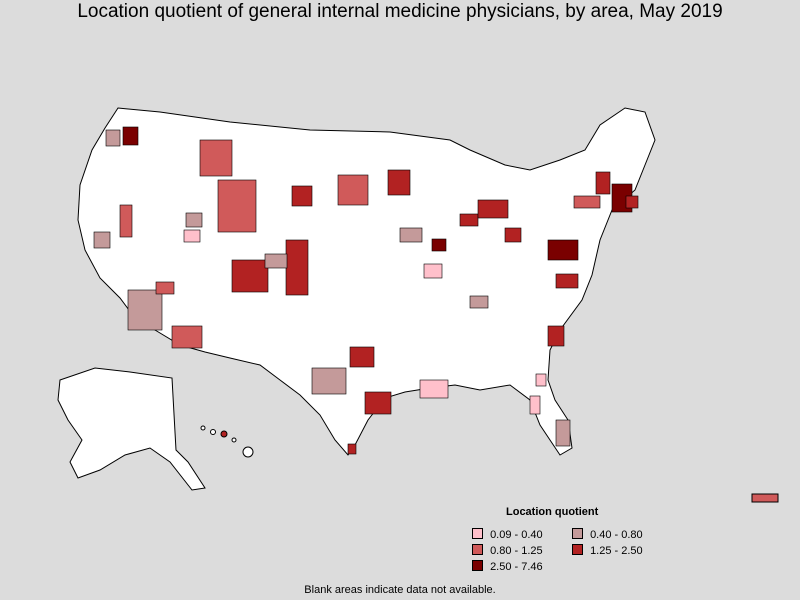  What do you see at coordinates (400, 590) in the screenshot?
I see `footnote: Blank areas indicate data not available.` at bounding box center [400, 590].